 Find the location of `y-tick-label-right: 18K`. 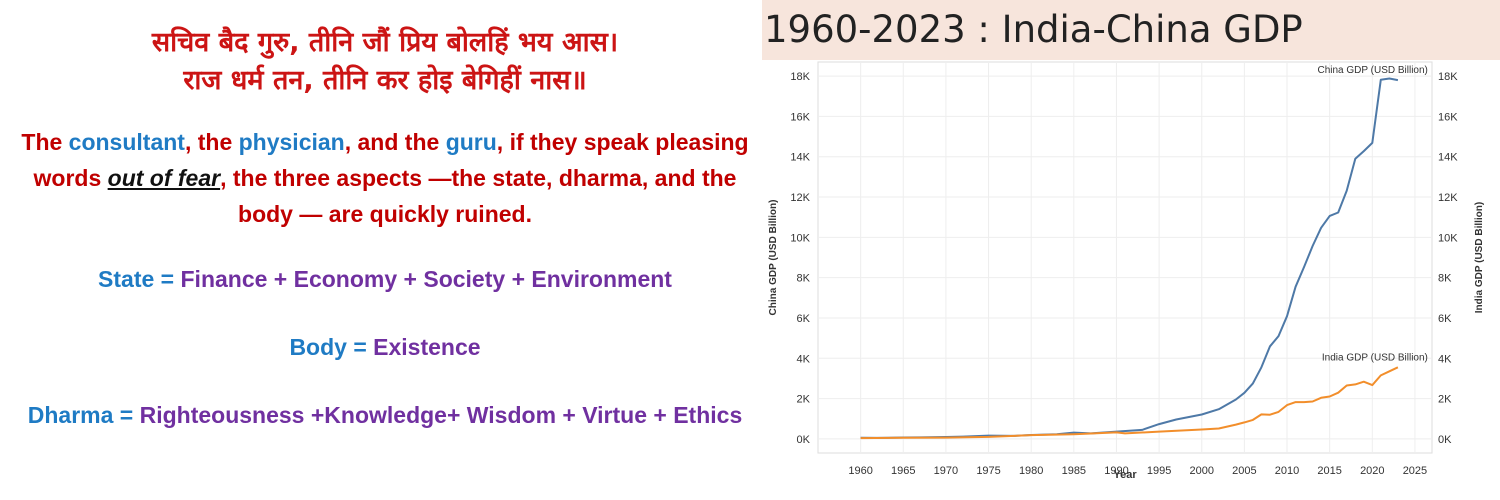

y-tick-label-right: 18K is located at coordinates (1448, 77).